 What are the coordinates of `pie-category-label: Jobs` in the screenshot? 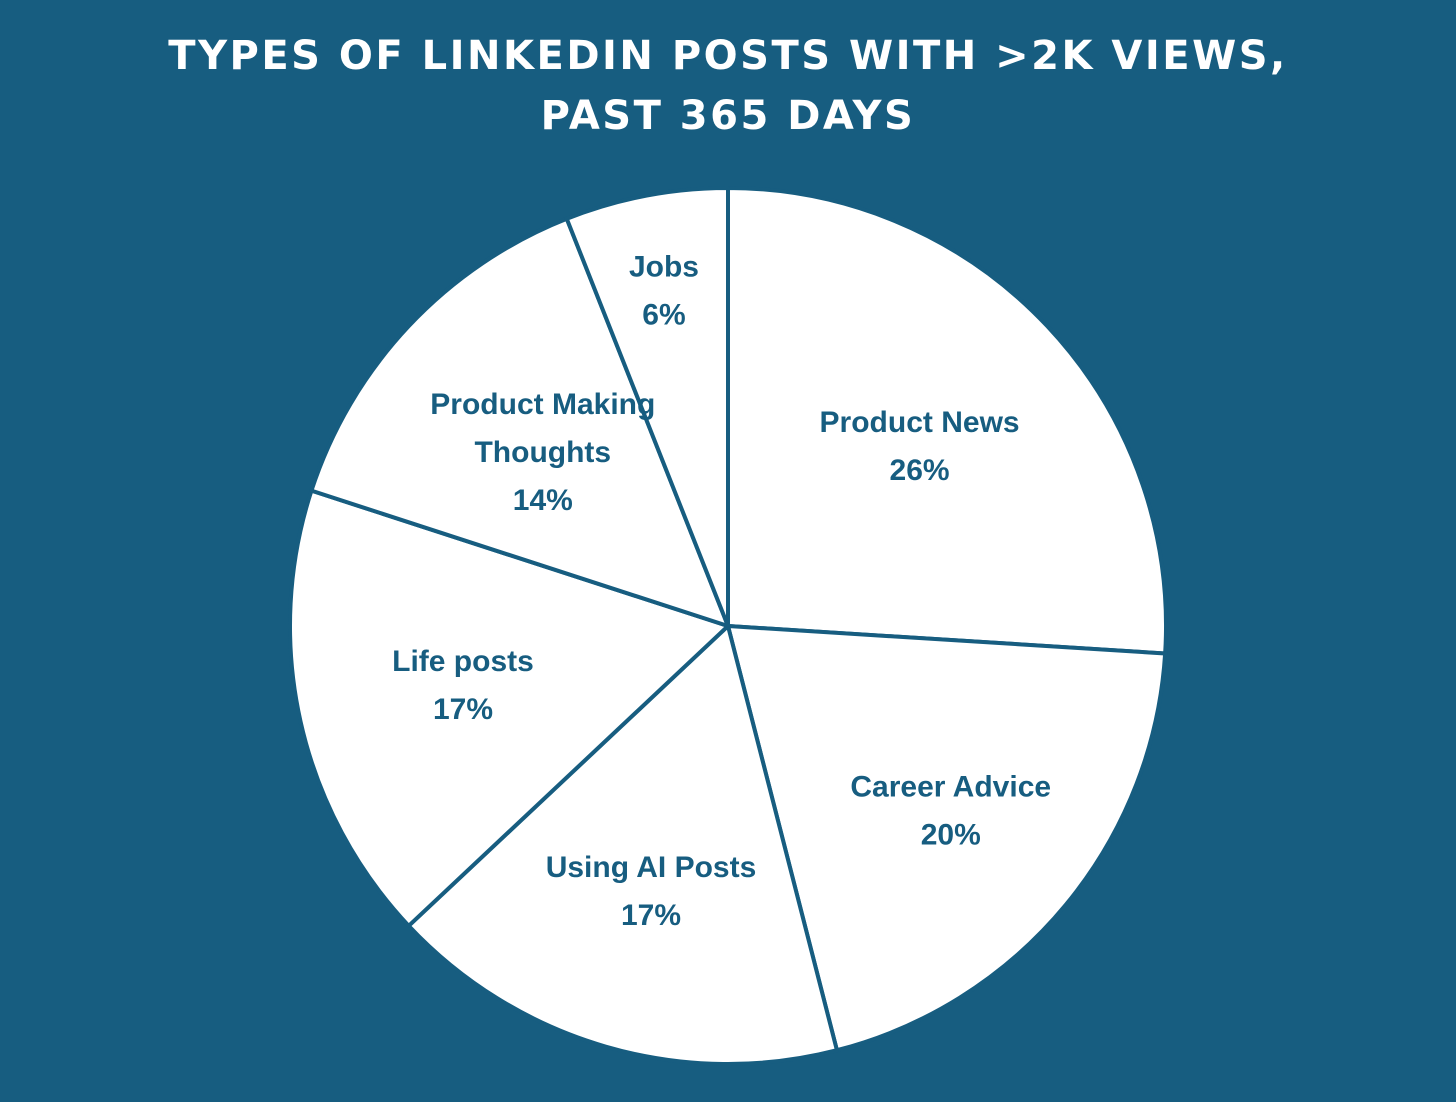 It's located at (664, 266).